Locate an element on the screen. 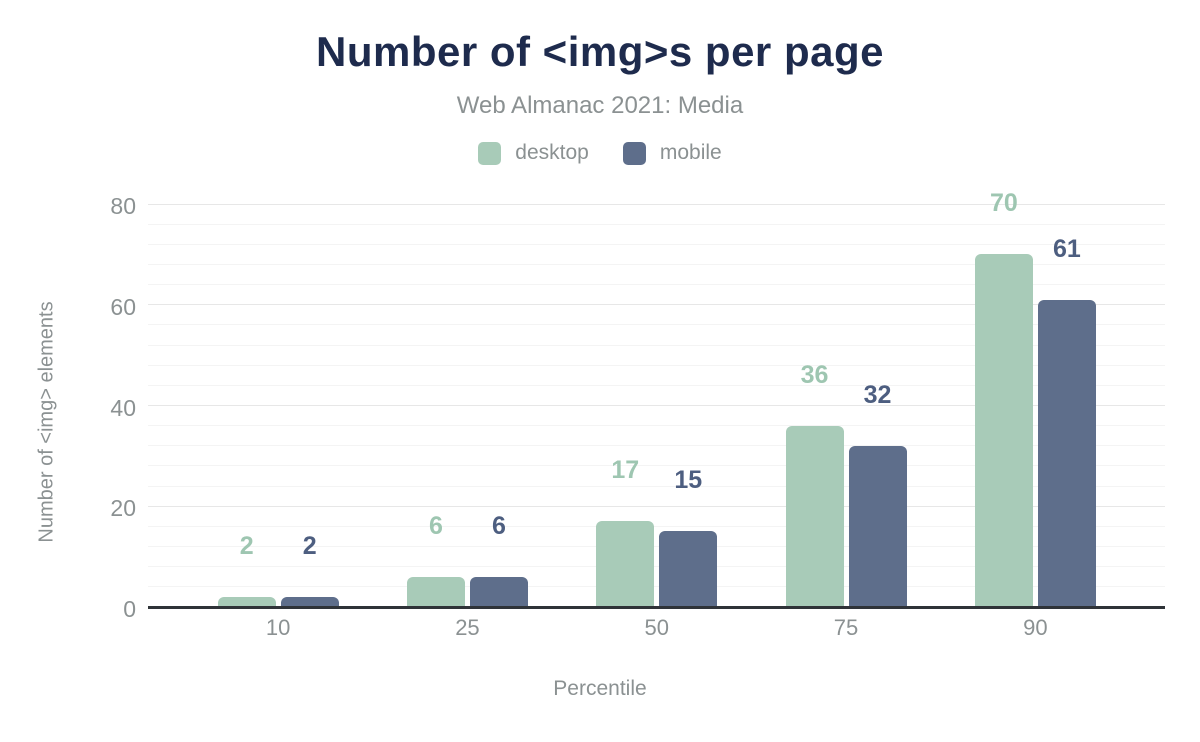  bar-mobile-p10 is located at coordinates (309, 601).